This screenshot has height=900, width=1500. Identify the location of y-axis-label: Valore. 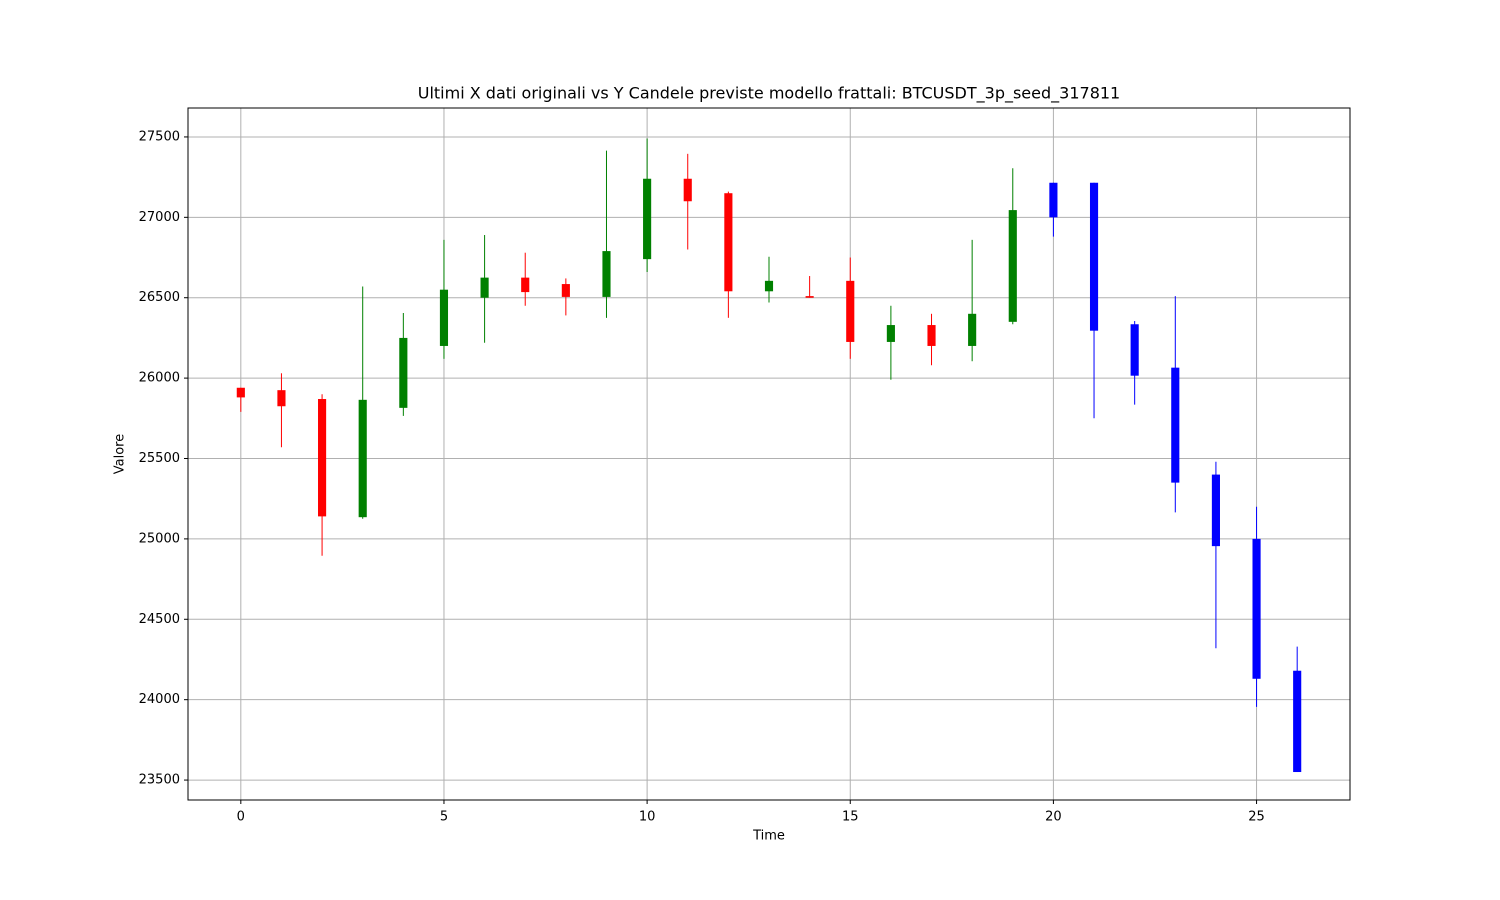
(120, 454).